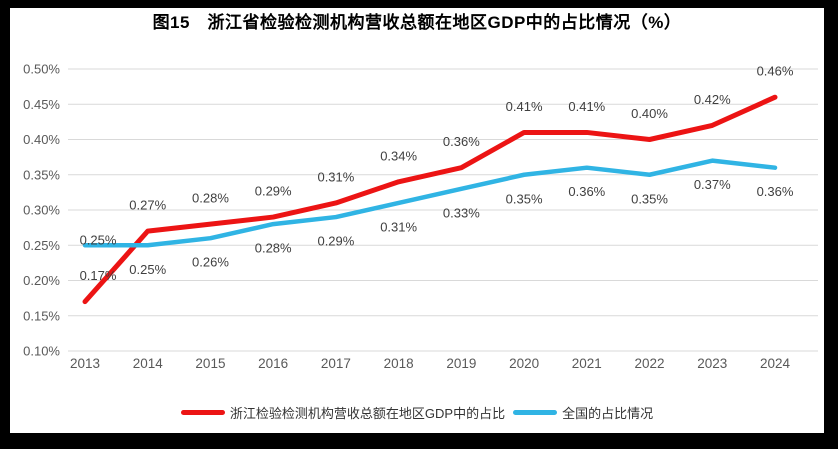 This screenshot has width=838, height=449. I want to click on x-axis-tick-label: 2016, so click(273, 363).